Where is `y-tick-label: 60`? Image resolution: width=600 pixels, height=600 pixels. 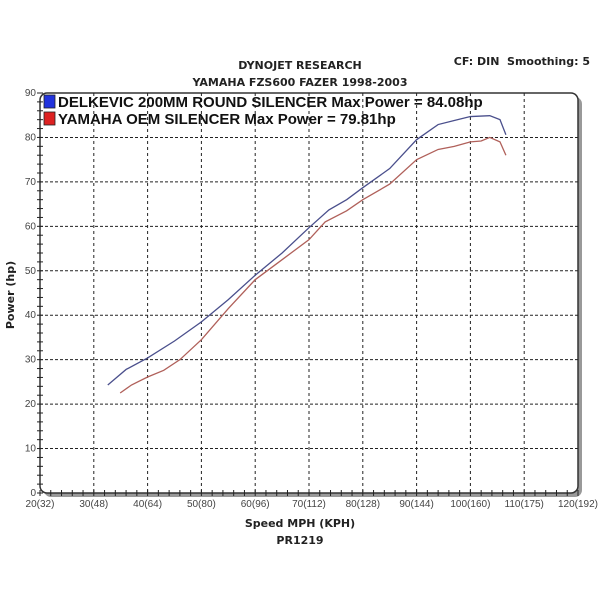 y-tick-label: 60 is located at coordinates (31, 226).